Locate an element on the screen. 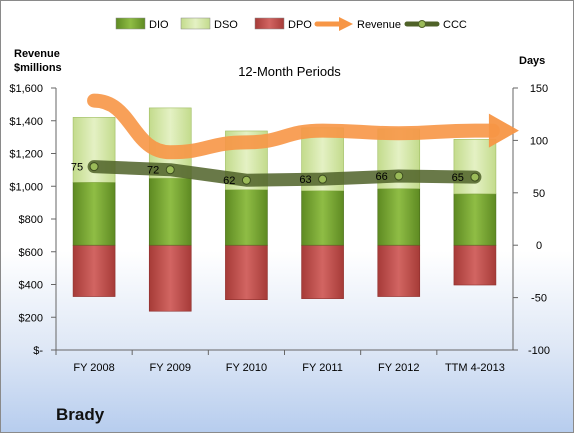 The image size is (574, 434). y-left-tick-label: $200 is located at coordinates (31, 318).